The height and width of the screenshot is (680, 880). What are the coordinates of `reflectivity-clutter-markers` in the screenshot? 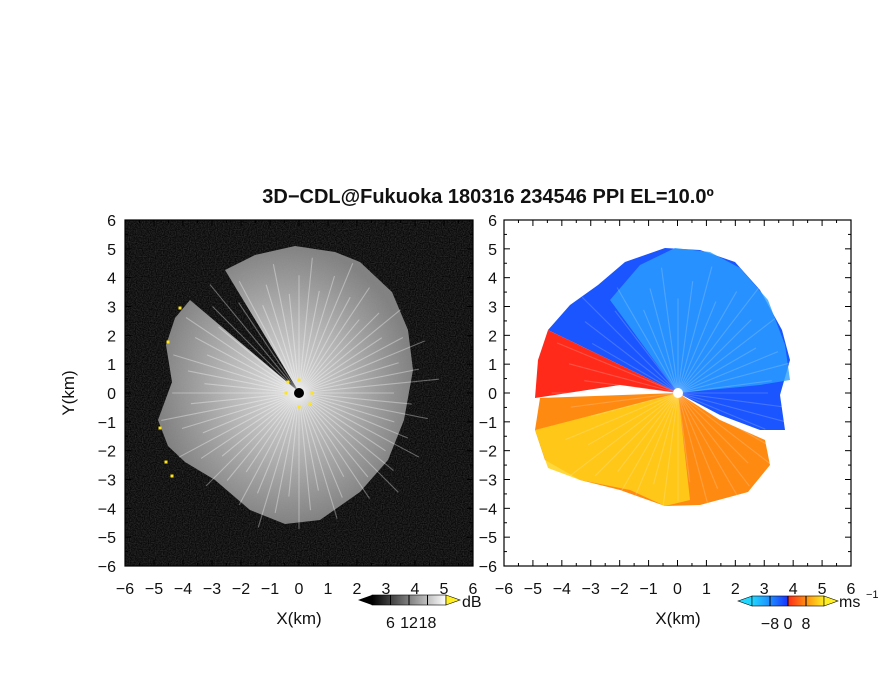 It's located at (236, 392).